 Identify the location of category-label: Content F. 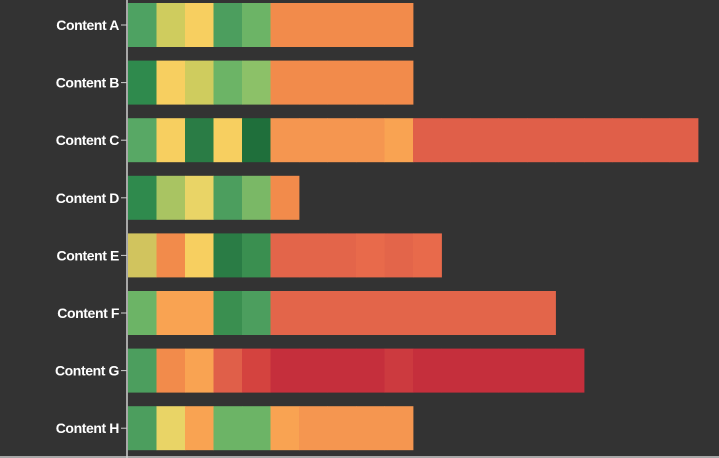
(88, 313).